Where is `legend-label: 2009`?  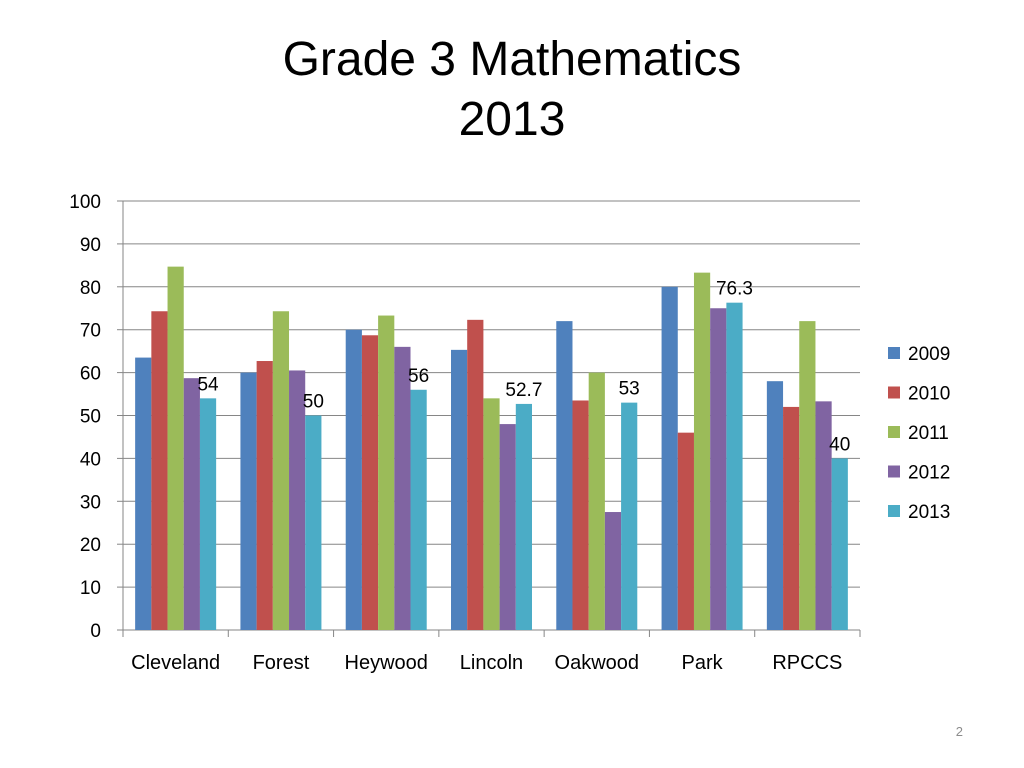 legend-label: 2009 is located at coordinates (929, 354).